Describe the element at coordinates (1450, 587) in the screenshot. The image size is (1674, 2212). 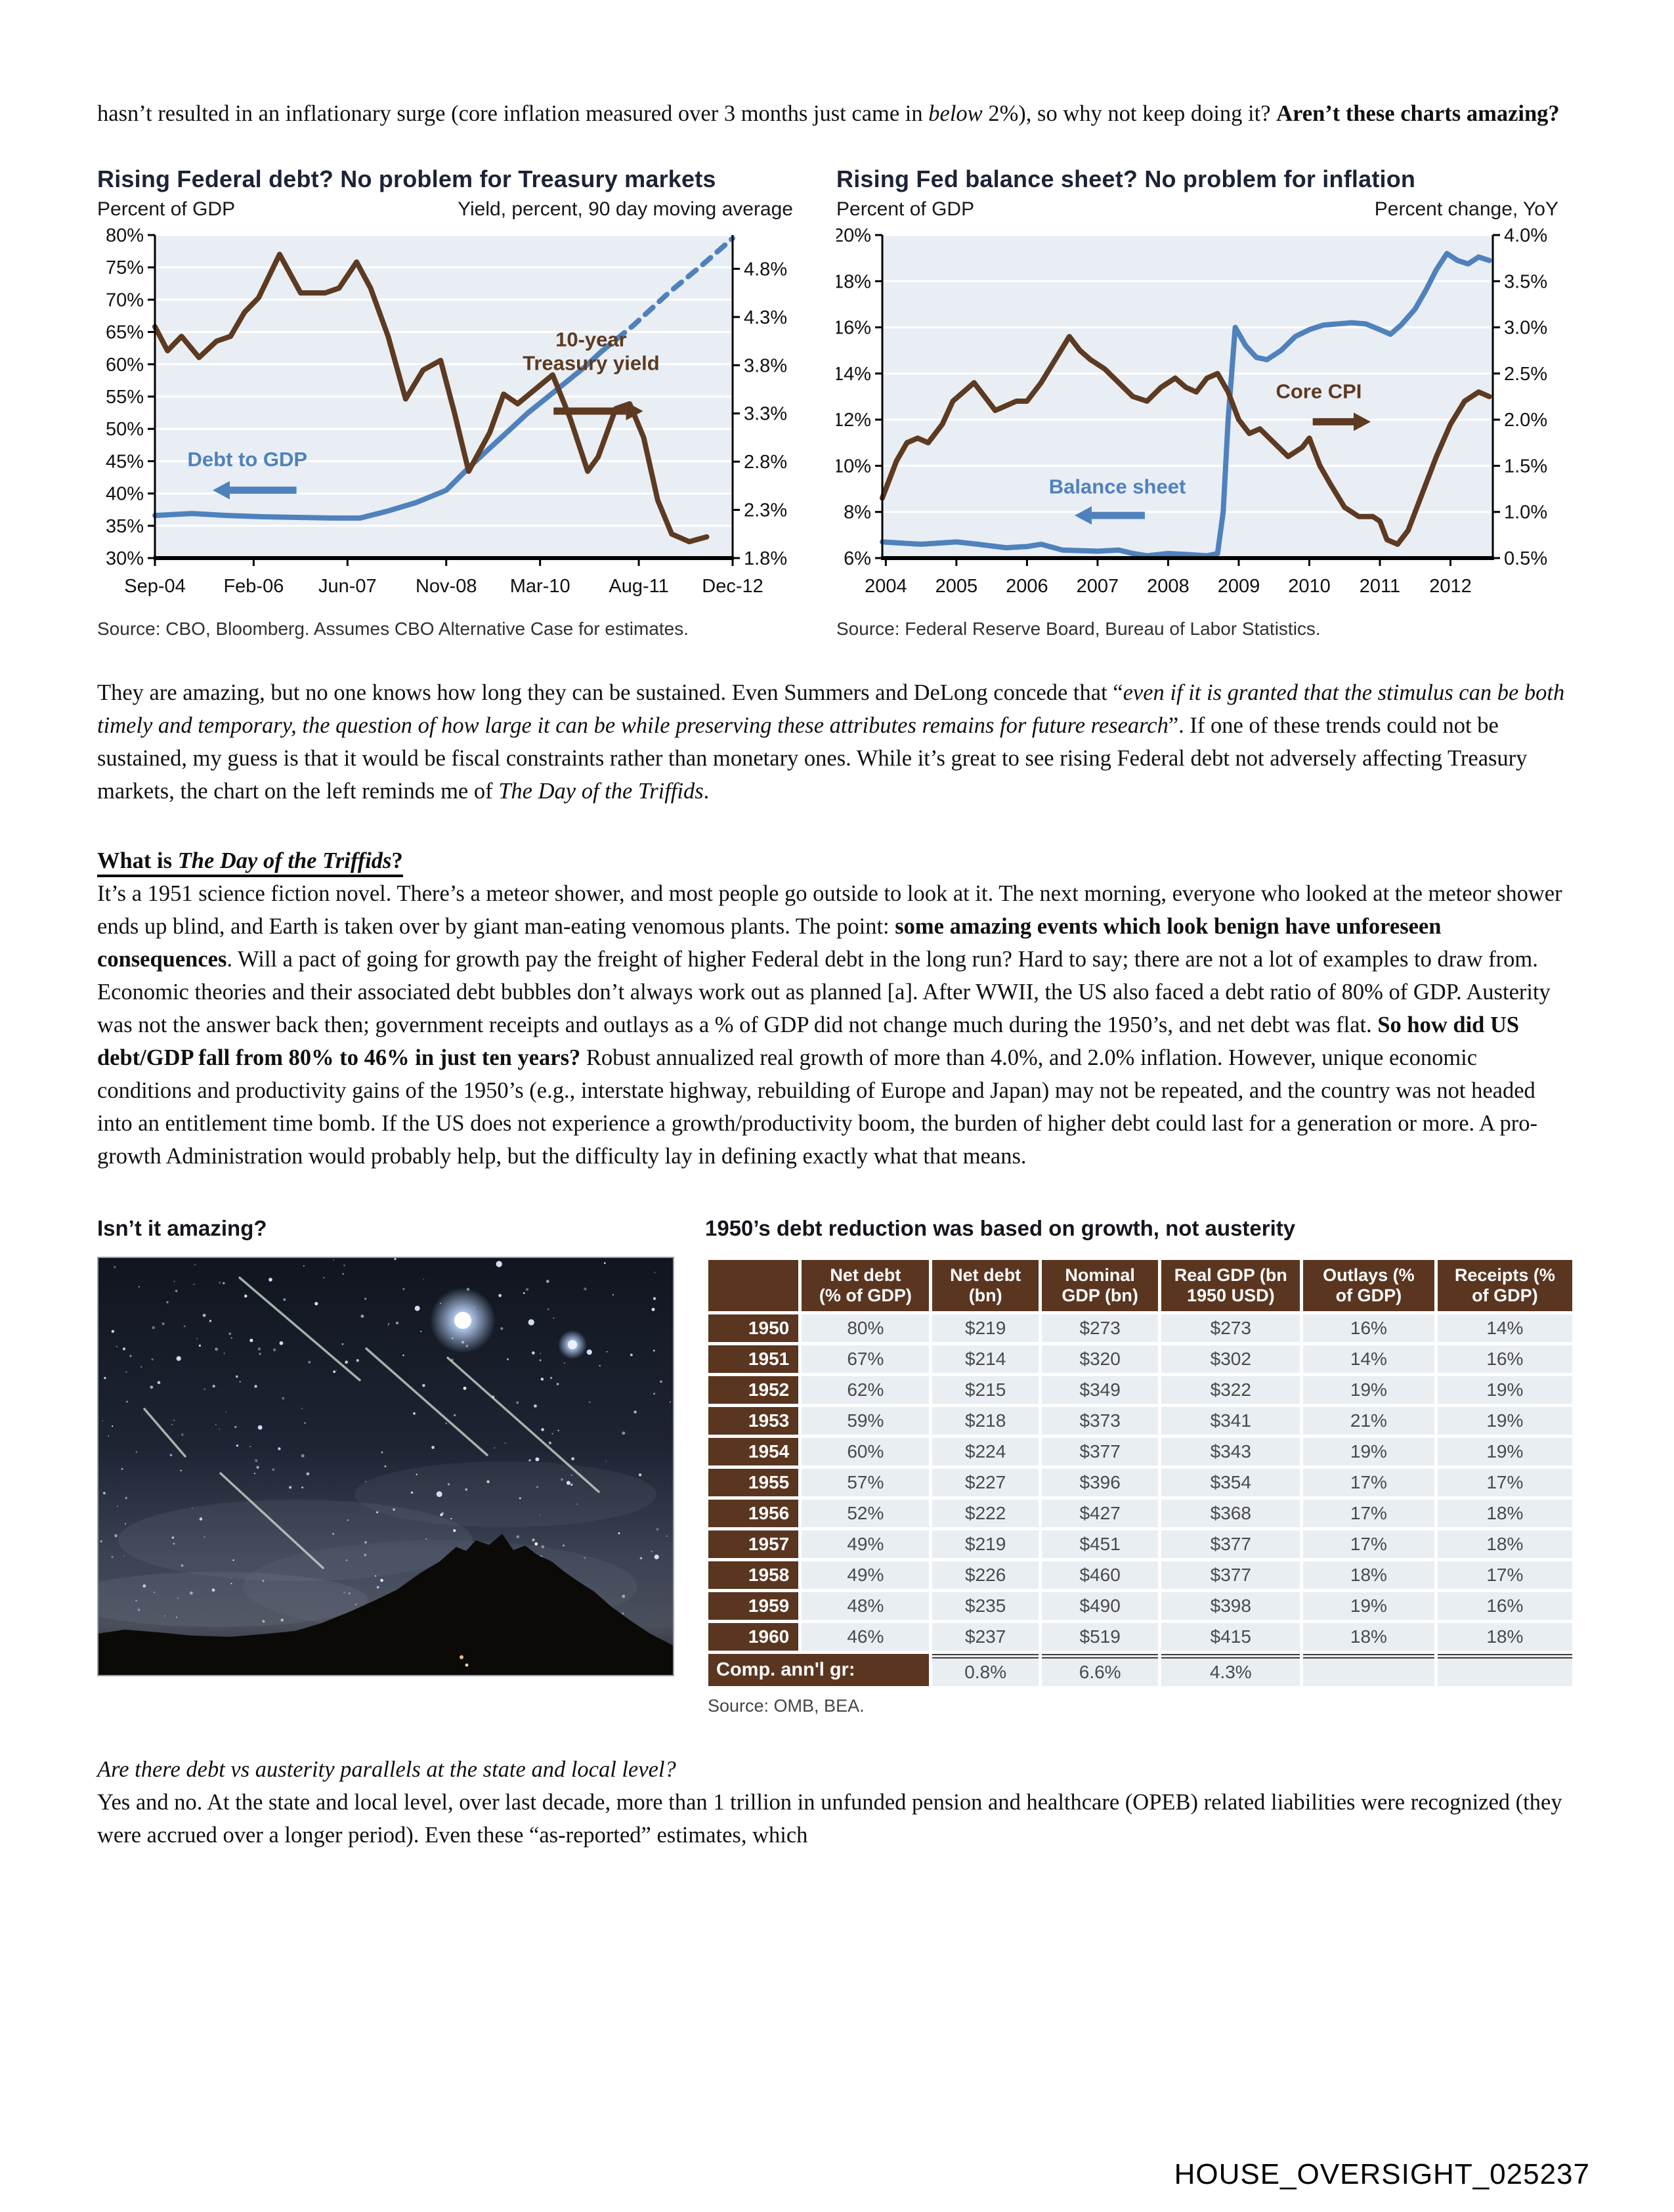
I see `svg-text: 2012` at that location.